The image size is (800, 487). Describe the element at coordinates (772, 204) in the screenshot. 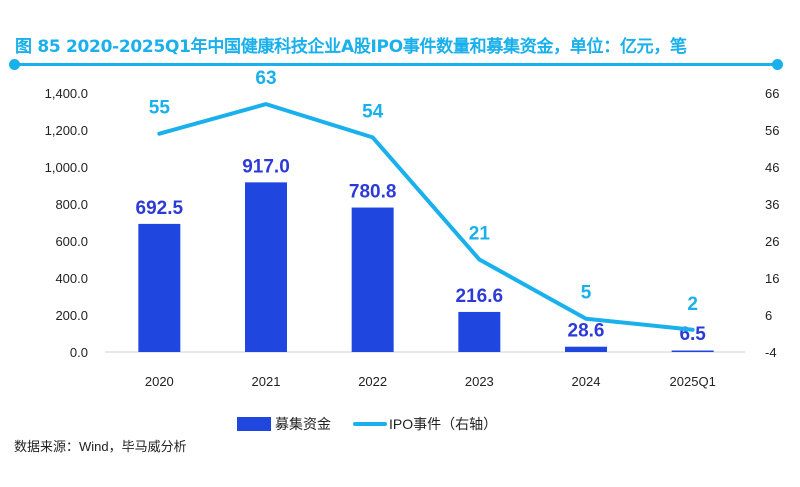

I see `right-axis-tick-label: 36` at that location.